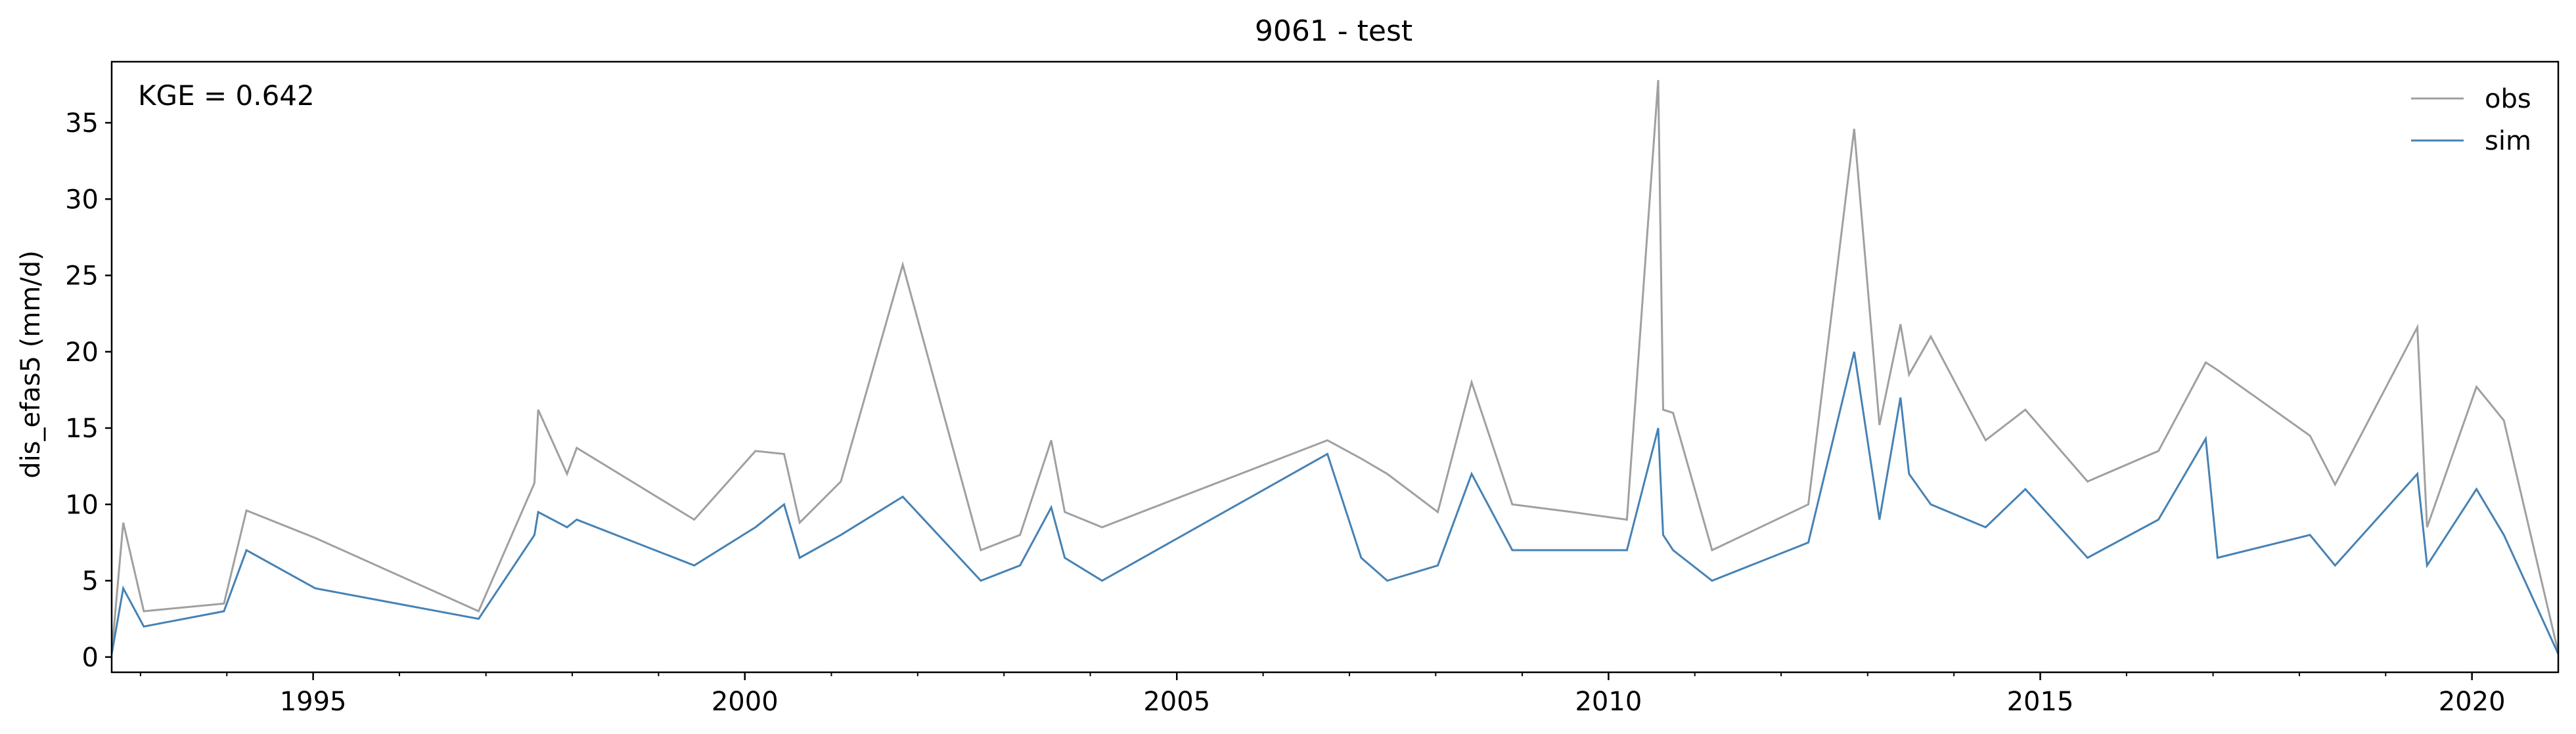  I want to click on legend-label-obs: obs, so click(2508, 99).